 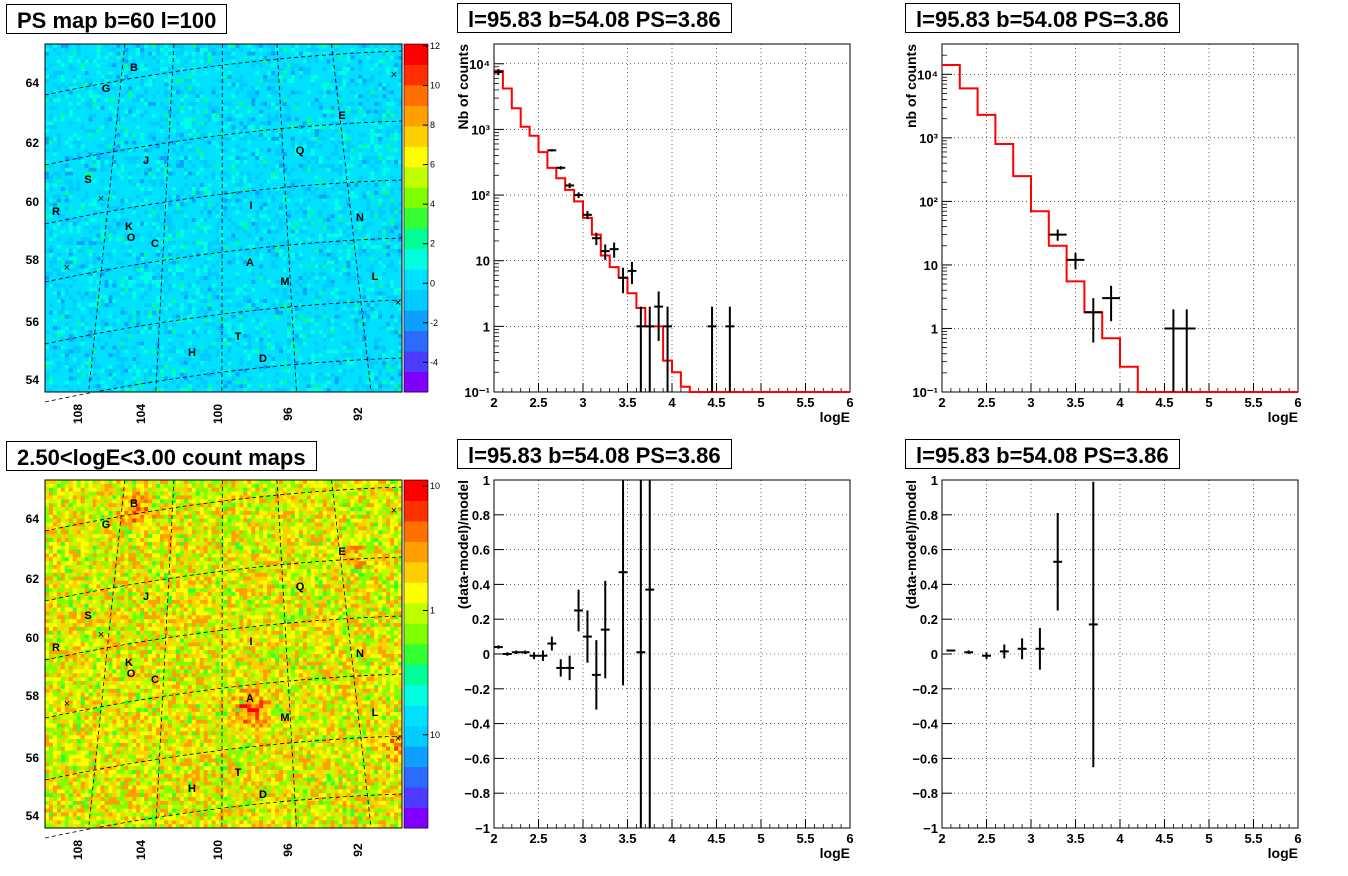 I want to click on source-label-H: H, so click(x=192, y=789).